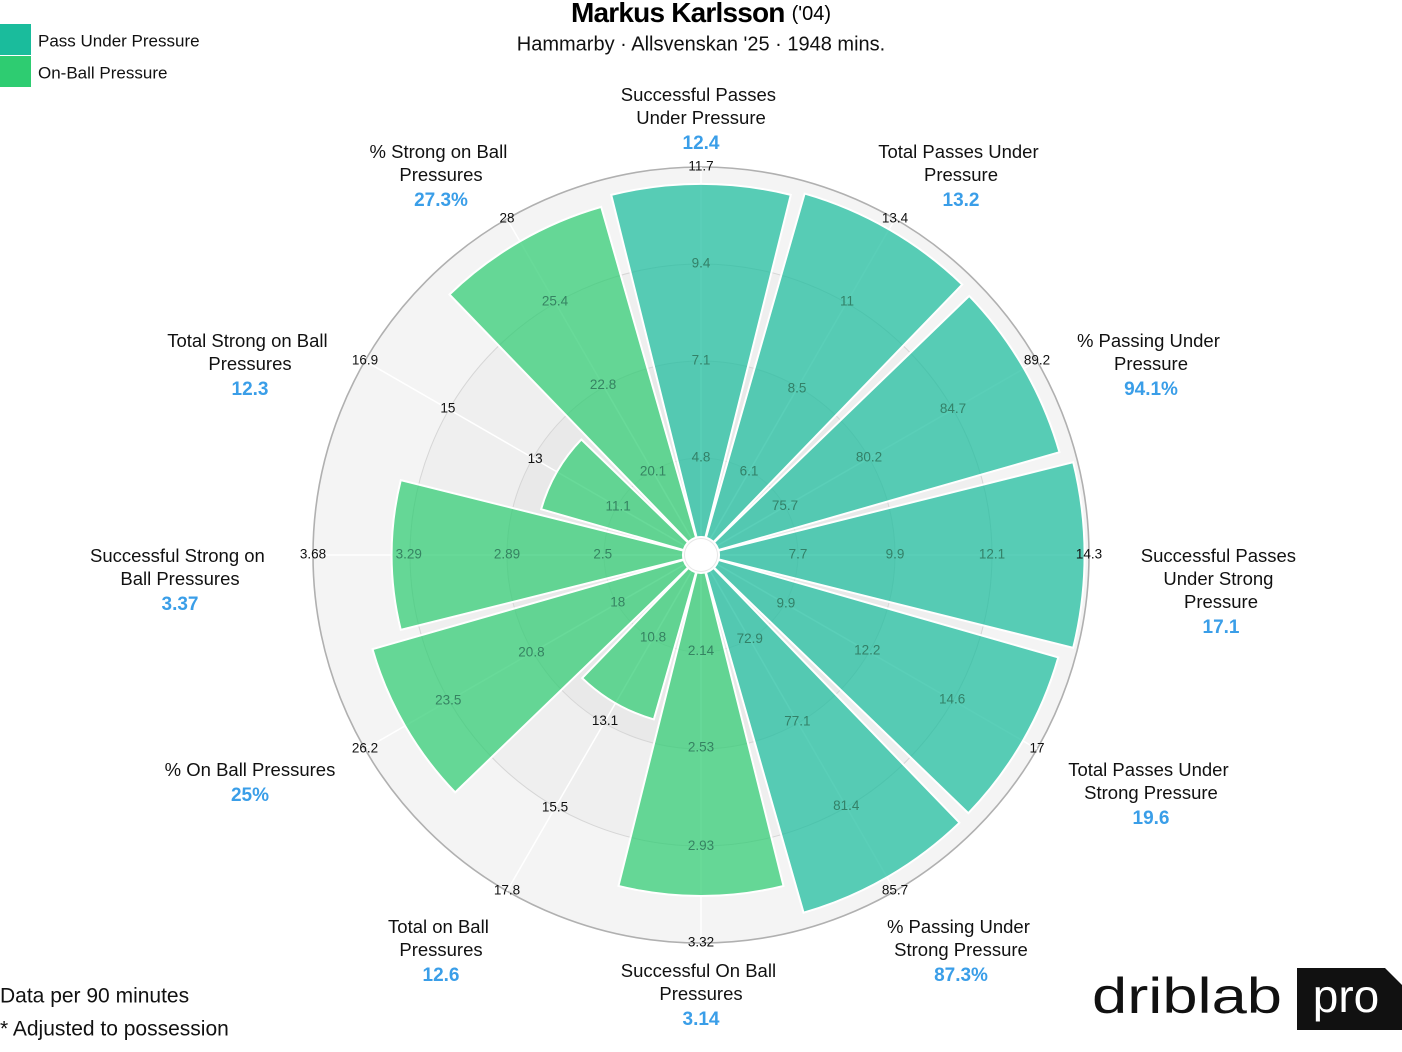  I want to click on category-label: Total on Ball Pressures, so click(441, 938).